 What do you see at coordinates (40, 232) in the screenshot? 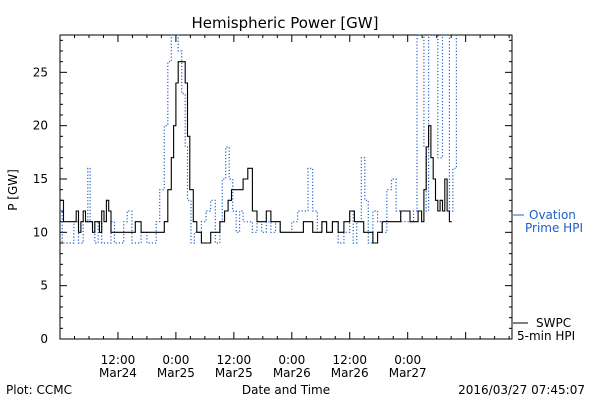
I see `y-tick-label: 10` at bounding box center [40, 232].